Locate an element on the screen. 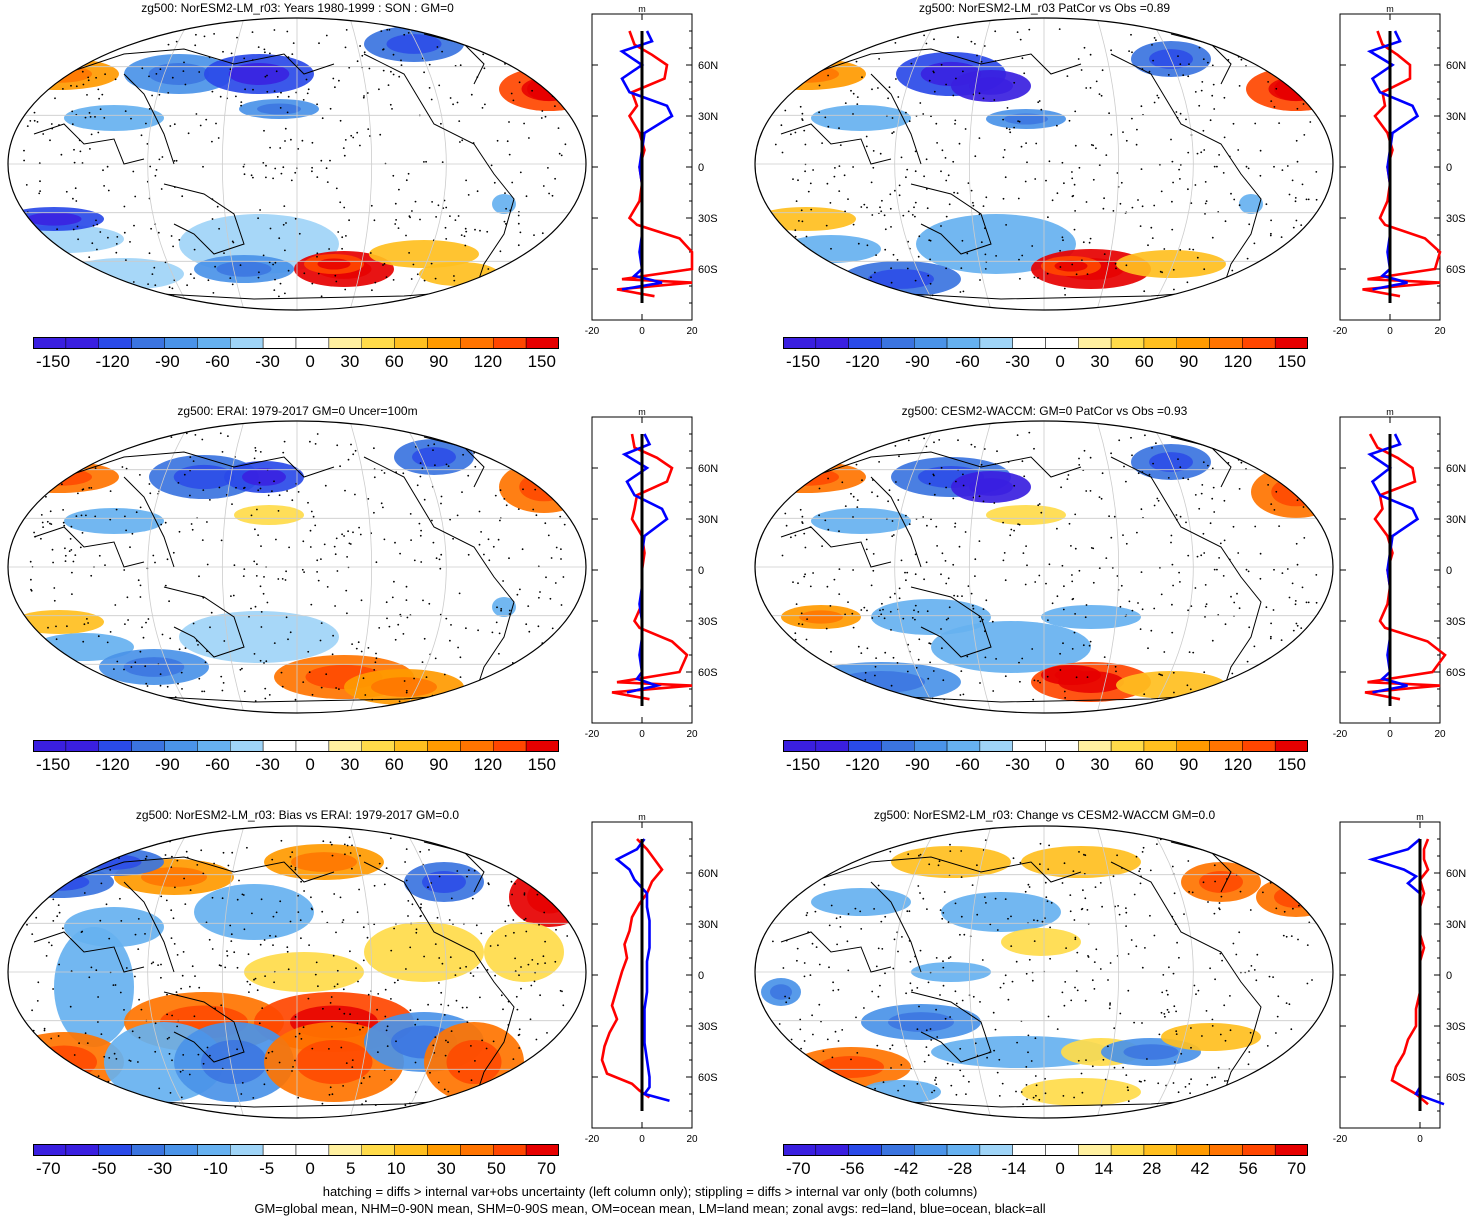  colorbar-tick-label: -120 is located at coordinates (112, 764).